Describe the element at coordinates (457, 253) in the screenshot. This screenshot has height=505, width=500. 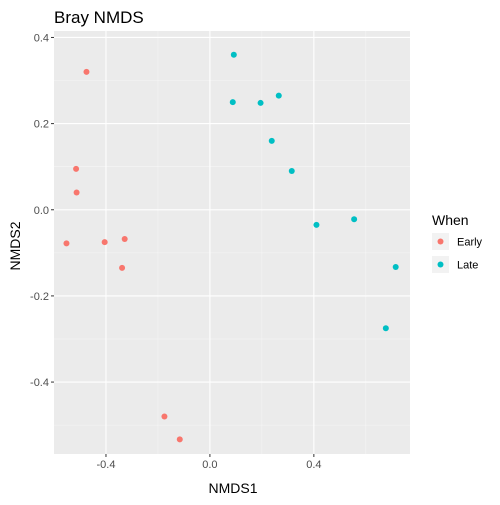
I see `legend-items: Early Late` at that location.